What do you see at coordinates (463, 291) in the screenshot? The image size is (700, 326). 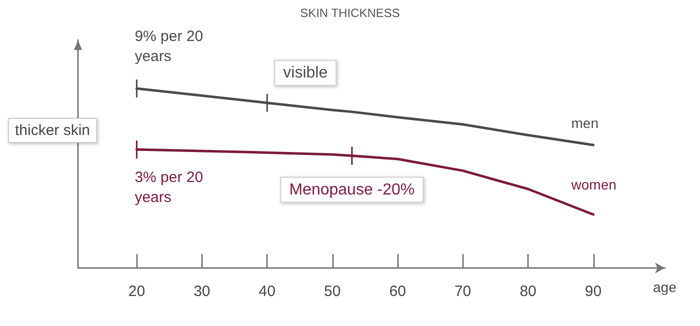 I see `x-tick-label: 70` at bounding box center [463, 291].